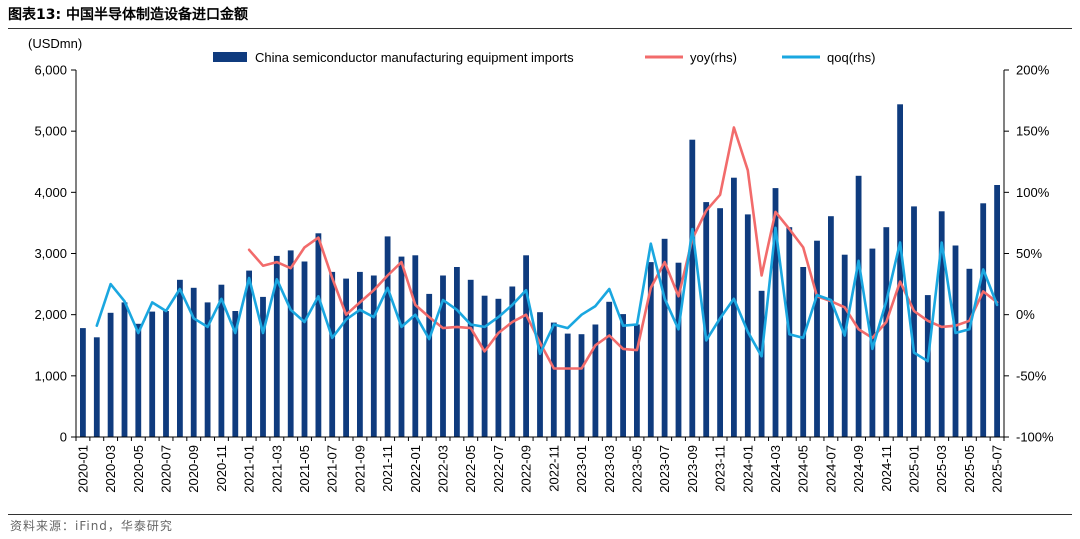 The width and height of the screenshot is (1080, 539). I want to click on x-tick-label: 2022-09, so click(526, 469).